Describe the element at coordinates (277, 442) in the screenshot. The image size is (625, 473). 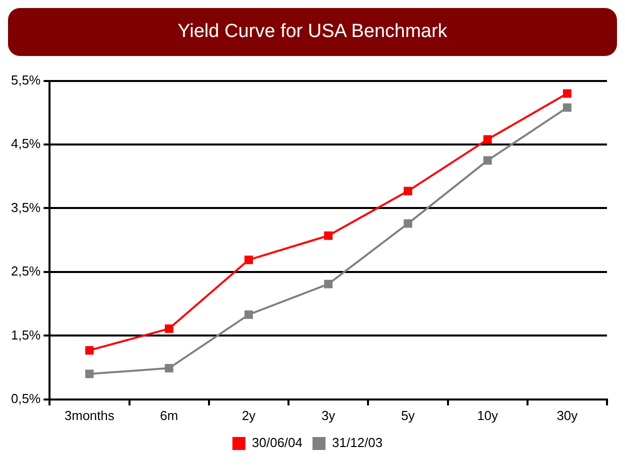
I see `legend-label: 30/06/04` at that location.